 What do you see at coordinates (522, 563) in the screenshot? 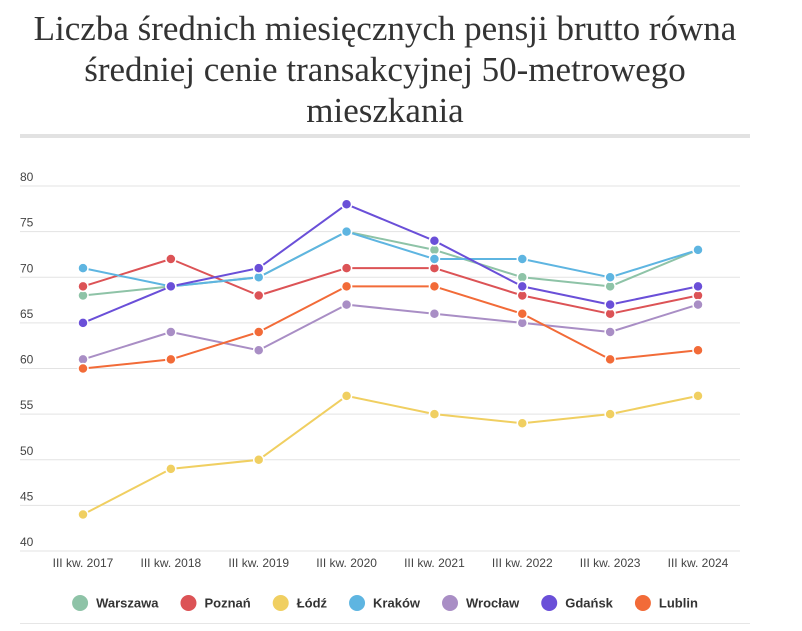
I see `x-tick-label: III kw. 2022` at bounding box center [522, 563].